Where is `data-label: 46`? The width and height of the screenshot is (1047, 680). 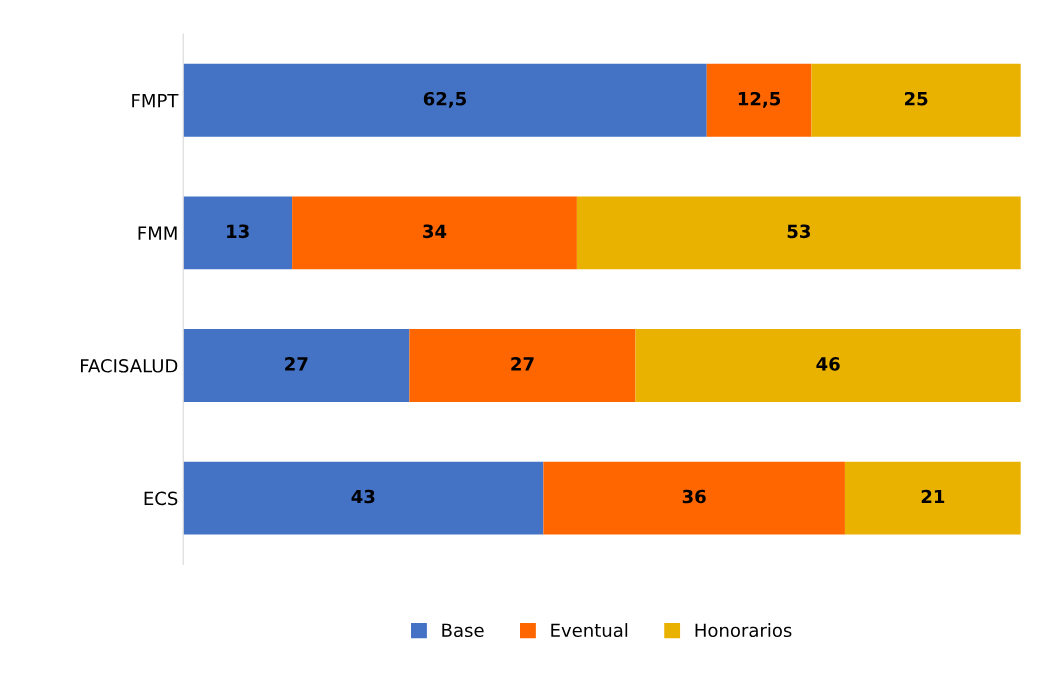
data-label: 46 is located at coordinates (828, 364).